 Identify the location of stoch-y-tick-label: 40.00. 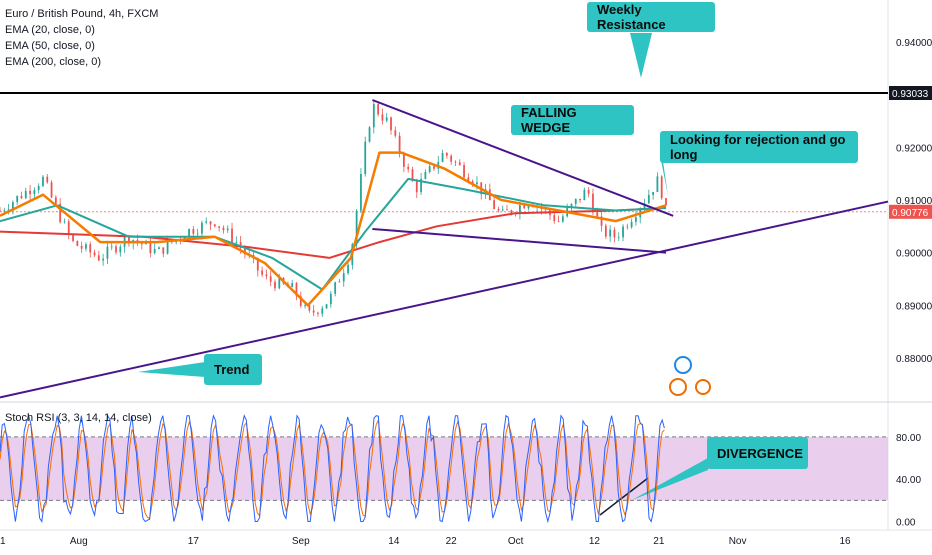
(908, 480).